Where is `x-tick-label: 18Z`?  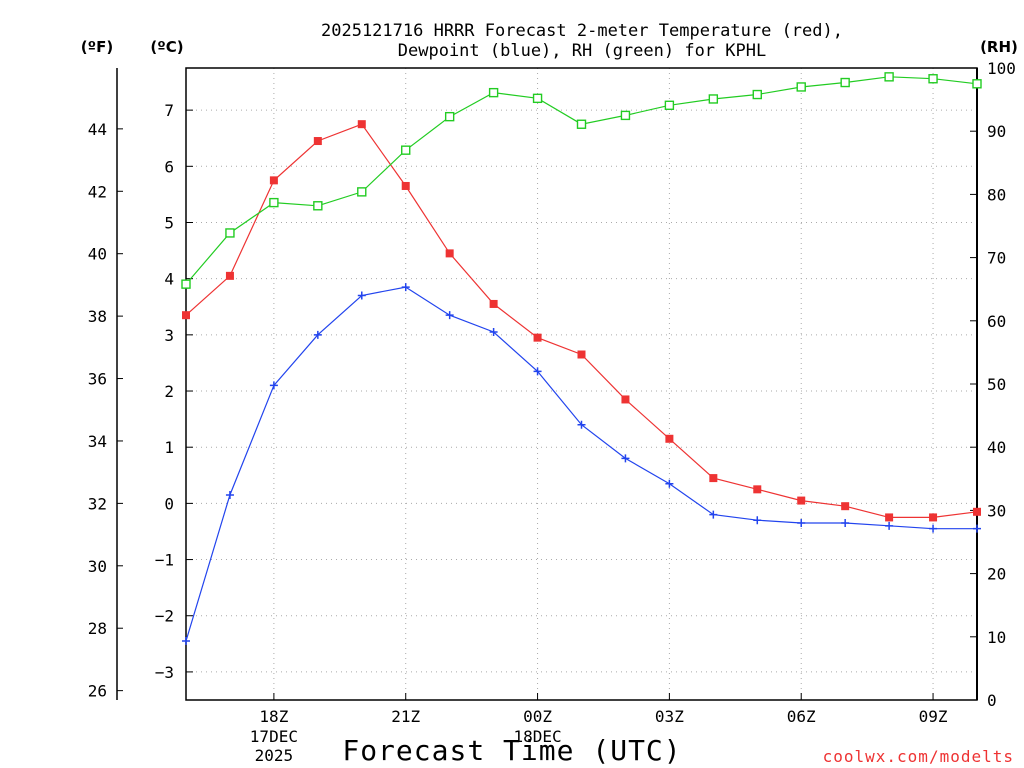
x-tick-label: 18Z is located at coordinates (273, 716).